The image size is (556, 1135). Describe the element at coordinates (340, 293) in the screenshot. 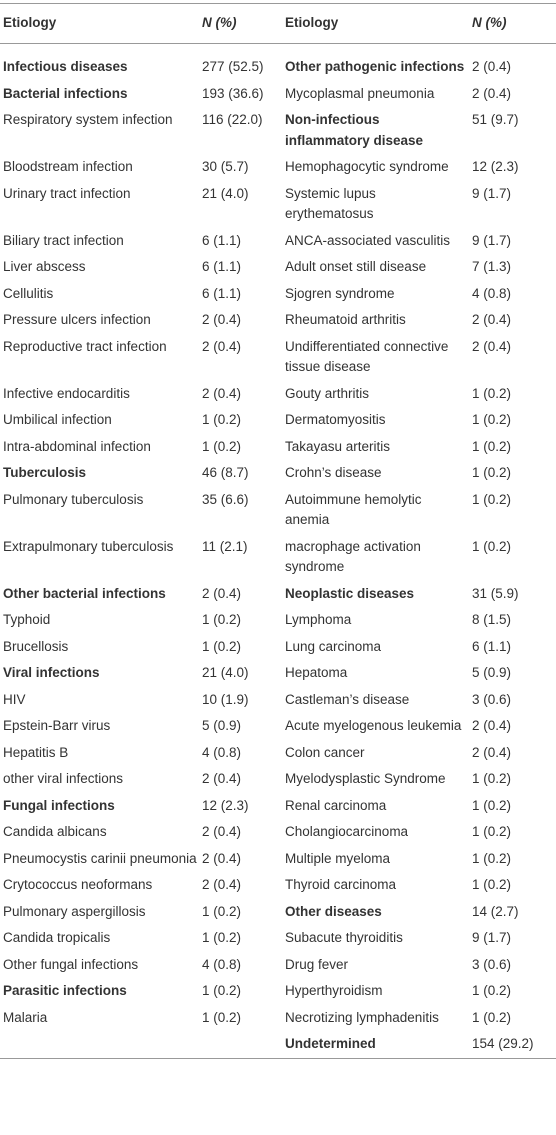

I see `etiology-cell: Sjogren syndrome` at that location.